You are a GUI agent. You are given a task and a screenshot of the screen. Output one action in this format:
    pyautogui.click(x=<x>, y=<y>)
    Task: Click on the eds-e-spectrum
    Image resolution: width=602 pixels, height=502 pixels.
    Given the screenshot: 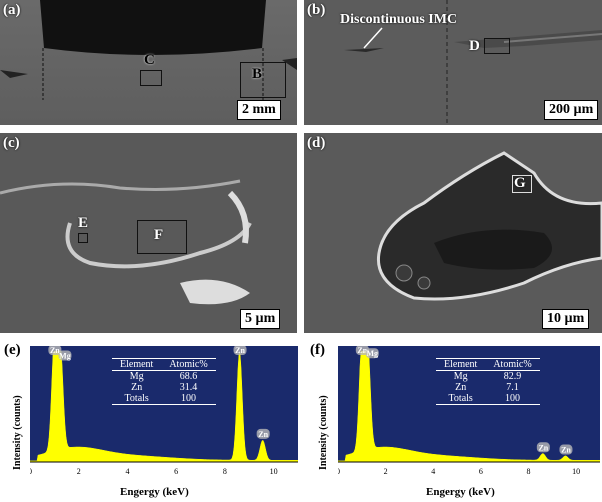 What is the action you would take?
    pyautogui.click(x=164, y=406)
    